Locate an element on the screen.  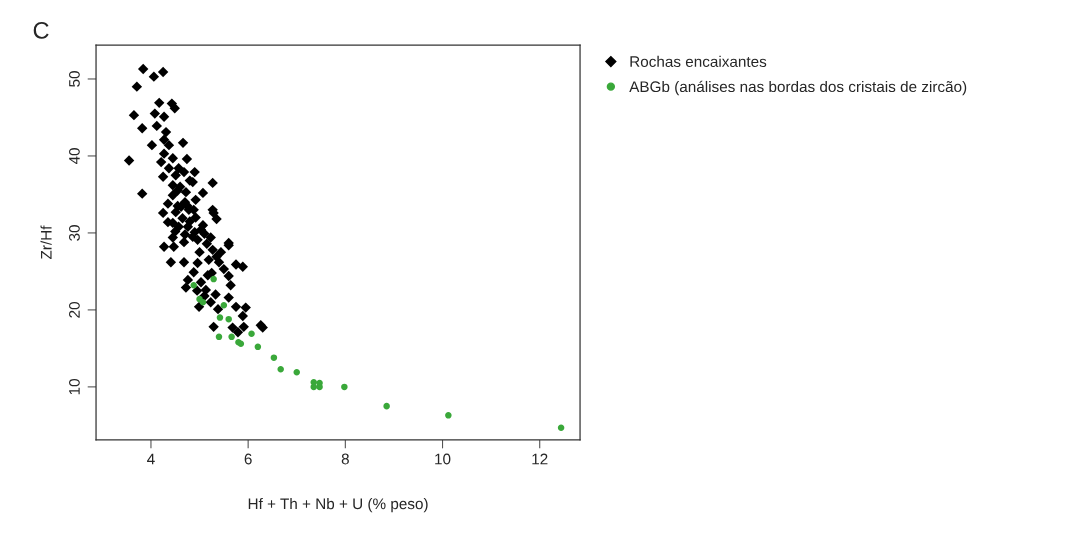
y-tick-label: 50 is located at coordinates (74, 79).